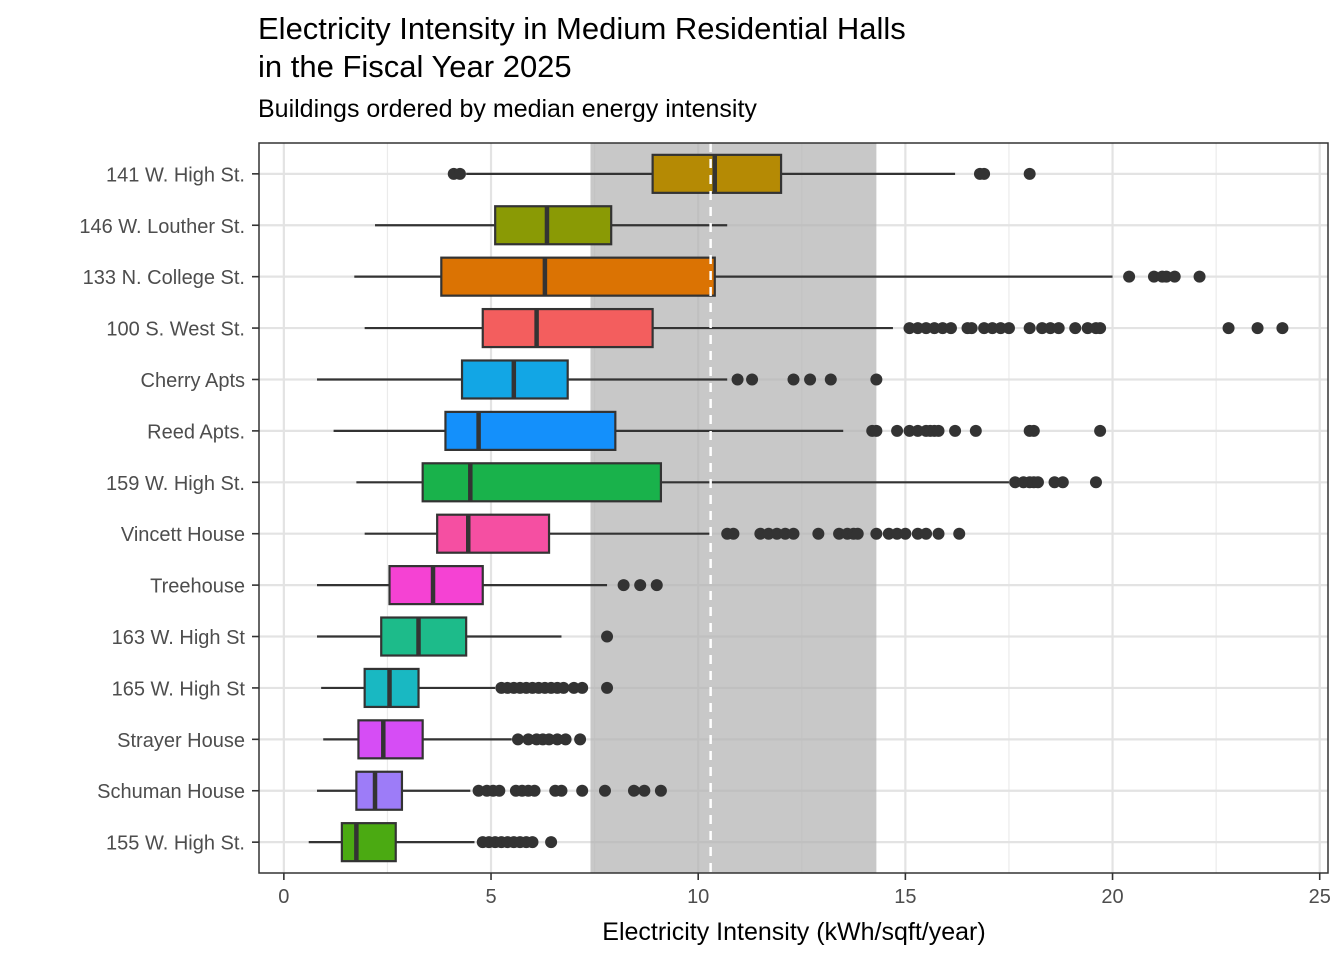 The height and width of the screenshot is (960, 1344). I want to click on y-tick-label: 141 W. High St., so click(175, 175).